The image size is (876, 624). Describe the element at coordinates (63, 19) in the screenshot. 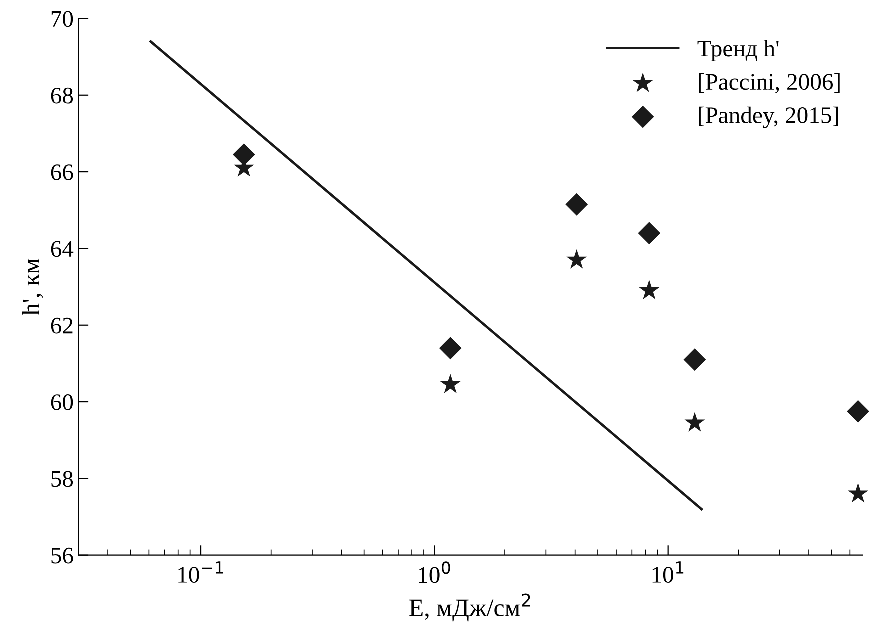

I see `y-tick-label: 70` at that location.